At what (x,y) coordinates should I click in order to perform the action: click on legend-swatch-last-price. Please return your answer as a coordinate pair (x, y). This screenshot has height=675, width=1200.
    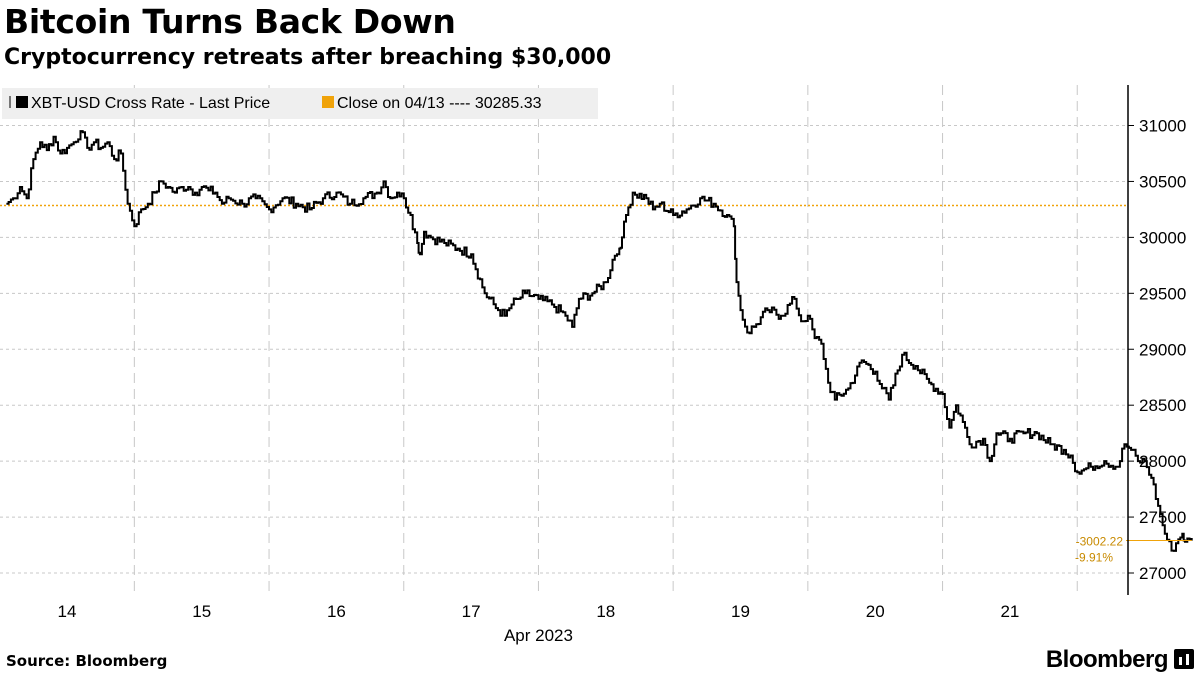
    Looking at the image, I should click on (22, 102).